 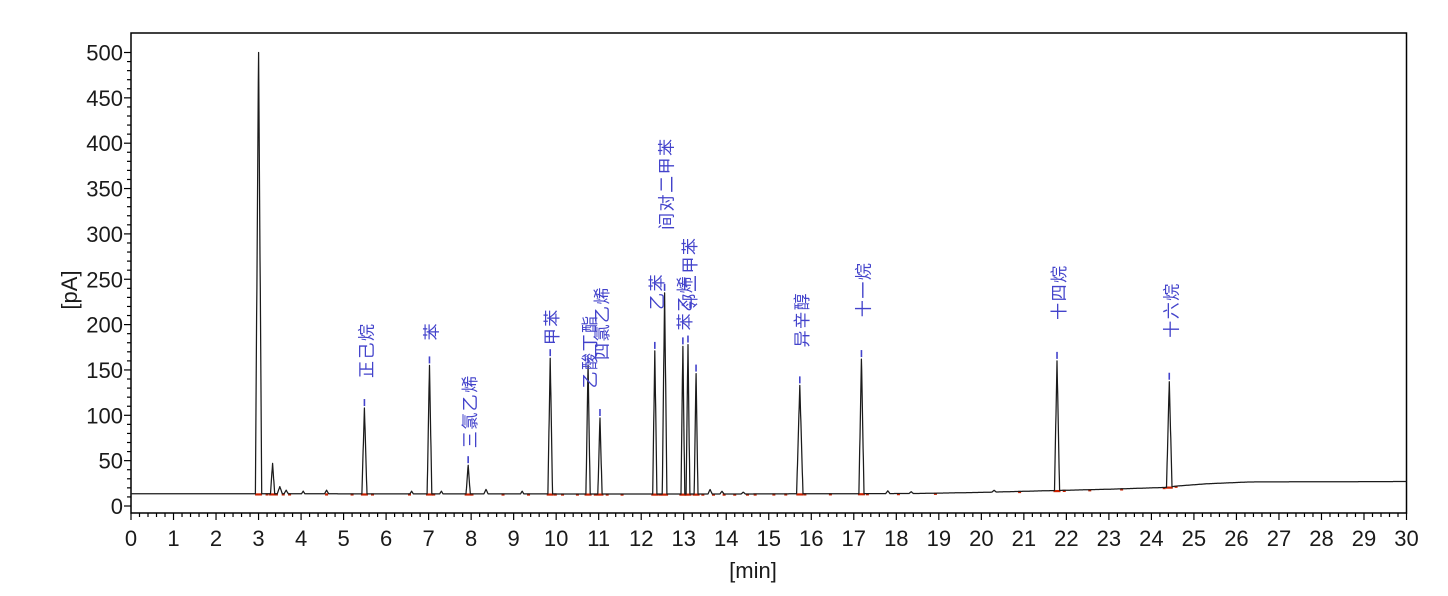 I want to click on x-tick-label: 5, so click(x=343, y=538).